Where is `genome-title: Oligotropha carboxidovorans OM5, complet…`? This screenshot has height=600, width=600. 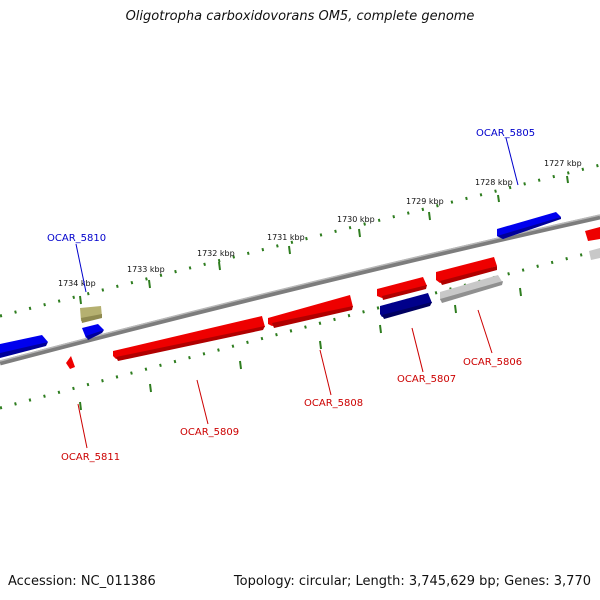
genome-title: Oligotropha carboxidovorans OM5, complet… is located at coordinates (300, 16).